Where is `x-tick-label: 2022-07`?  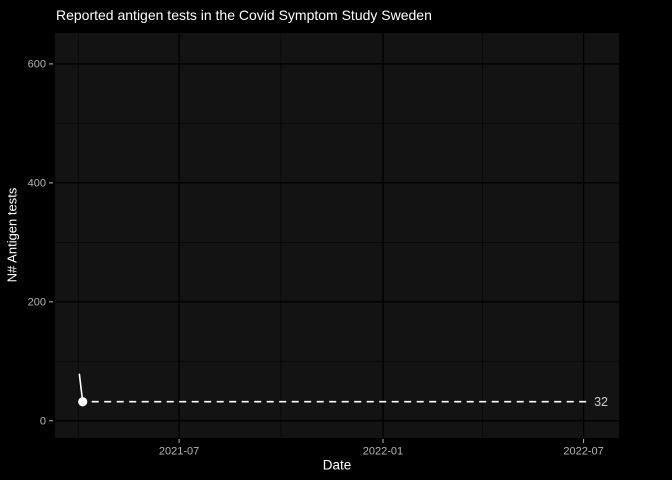 x-tick-label: 2022-07 is located at coordinates (583, 452).